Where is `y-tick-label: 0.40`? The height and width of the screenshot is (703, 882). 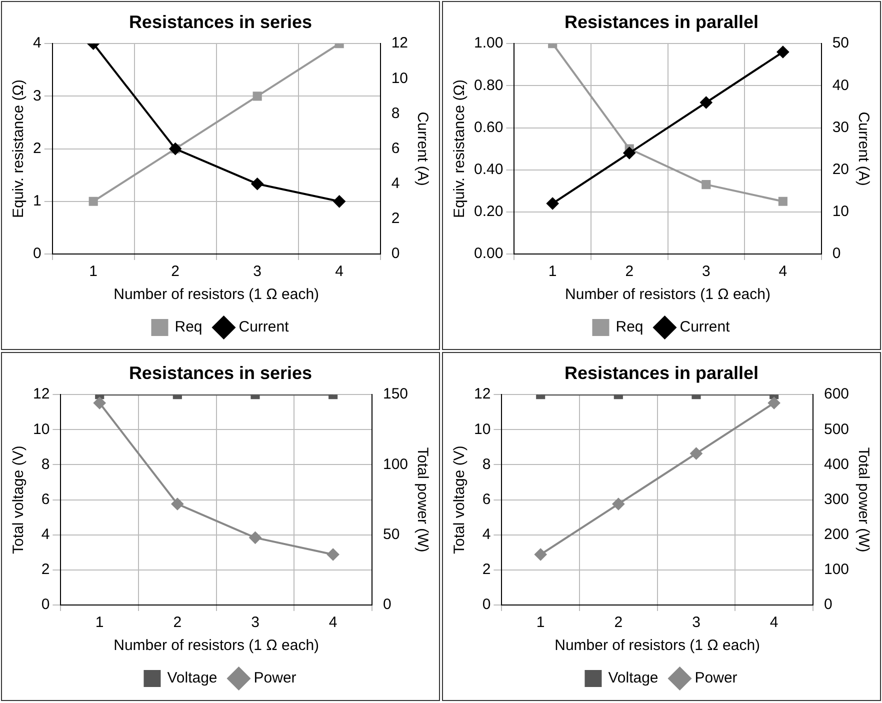
y-tick-label: 0.40 is located at coordinates (489, 169).